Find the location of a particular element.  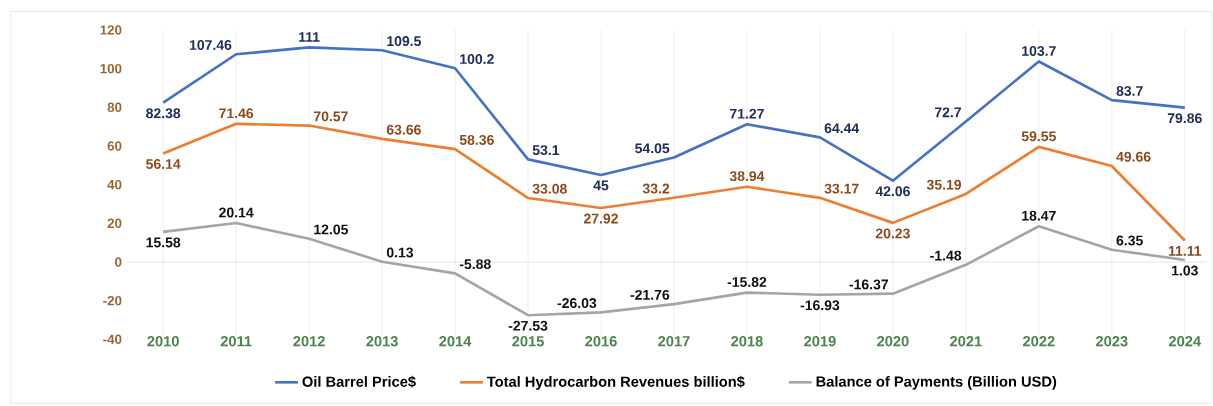

y-tick-label: 0 is located at coordinates (118, 262).